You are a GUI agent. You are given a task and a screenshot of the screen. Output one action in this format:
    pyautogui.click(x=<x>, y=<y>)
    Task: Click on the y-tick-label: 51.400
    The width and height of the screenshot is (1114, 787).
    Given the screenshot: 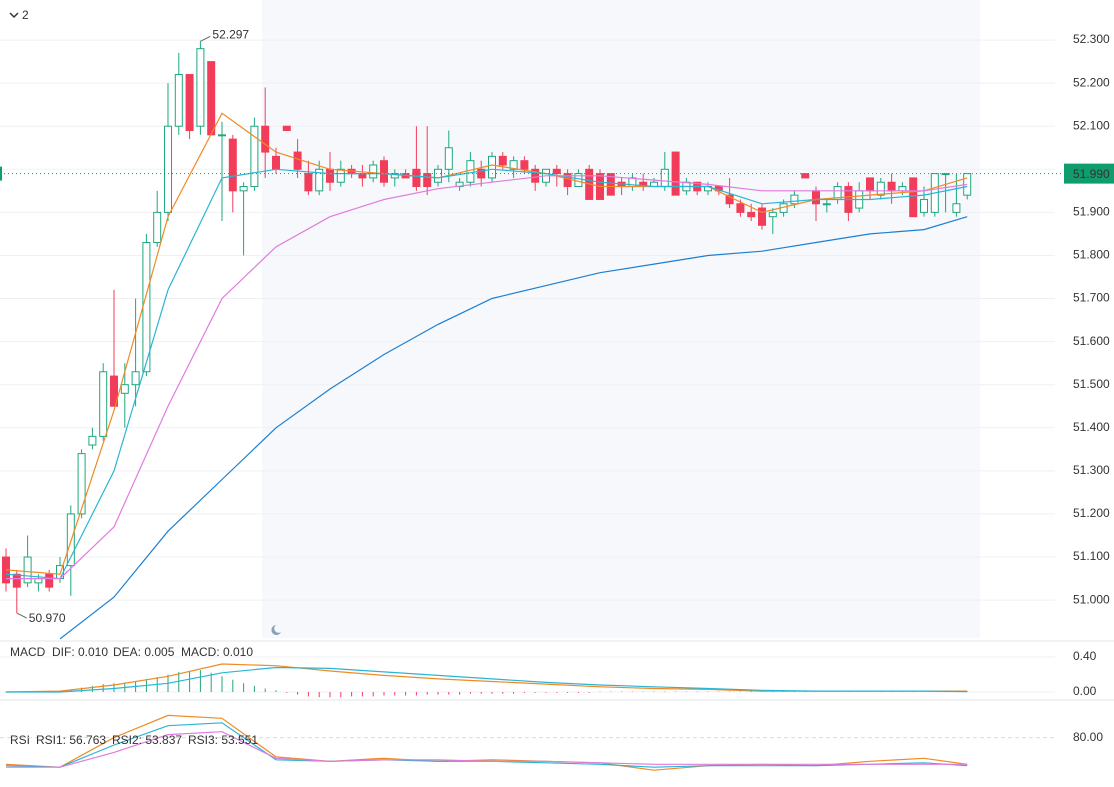 What is the action you would take?
    pyautogui.click(x=1091, y=427)
    